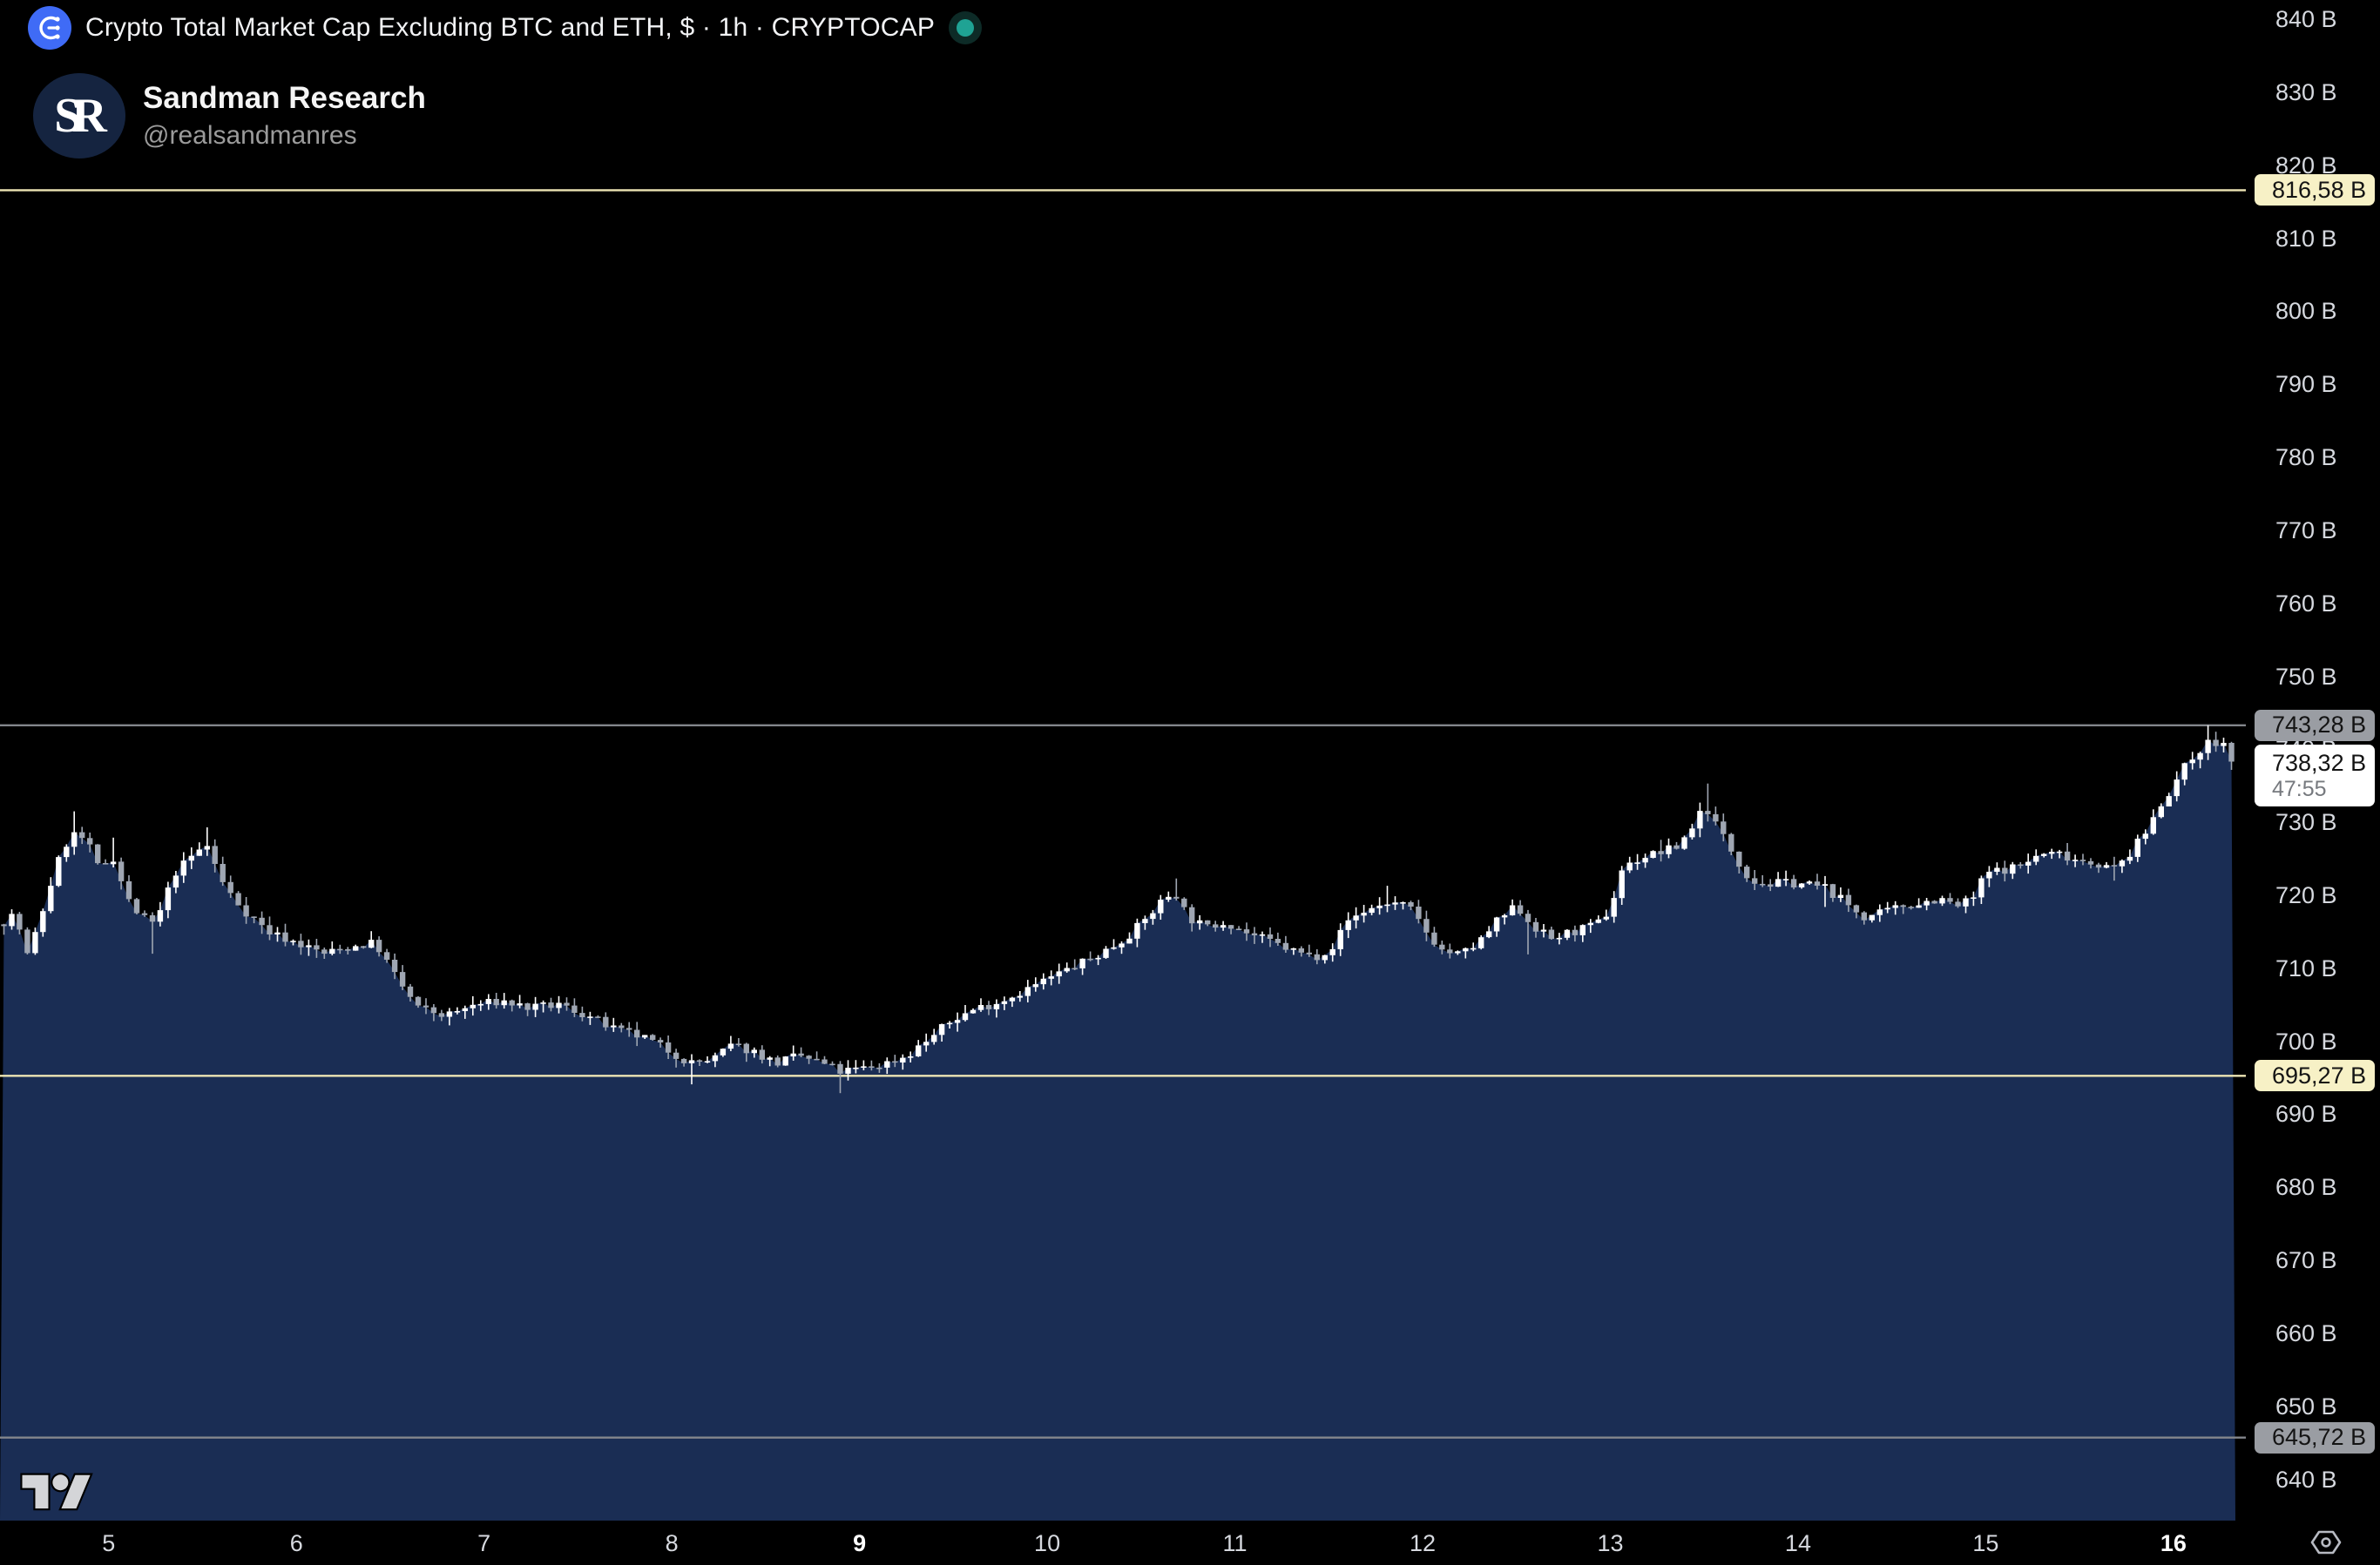 The height and width of the screenshot is (1565, 2380). I want to click on low-level-label-645: 645,72 B, so click(2315, 1437).